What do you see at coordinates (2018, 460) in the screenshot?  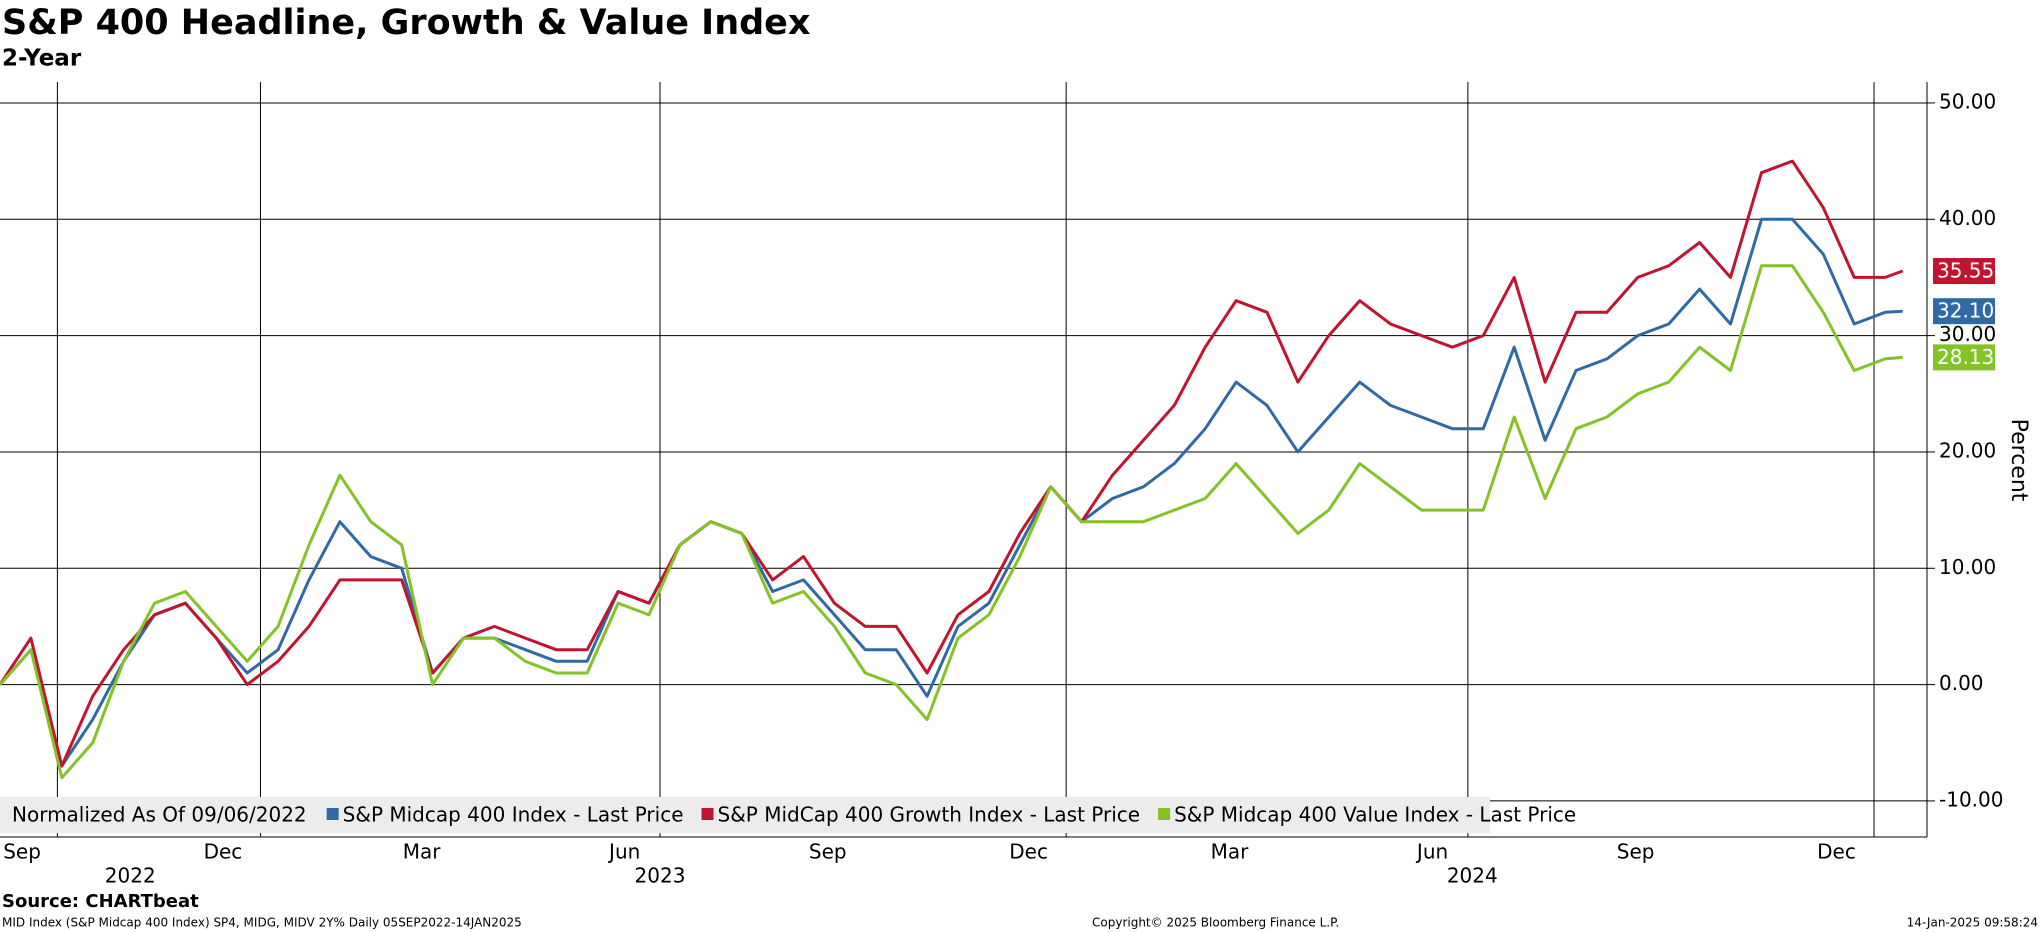 I see `y-axis-label: Percent` at bounding box center [2018, 460].